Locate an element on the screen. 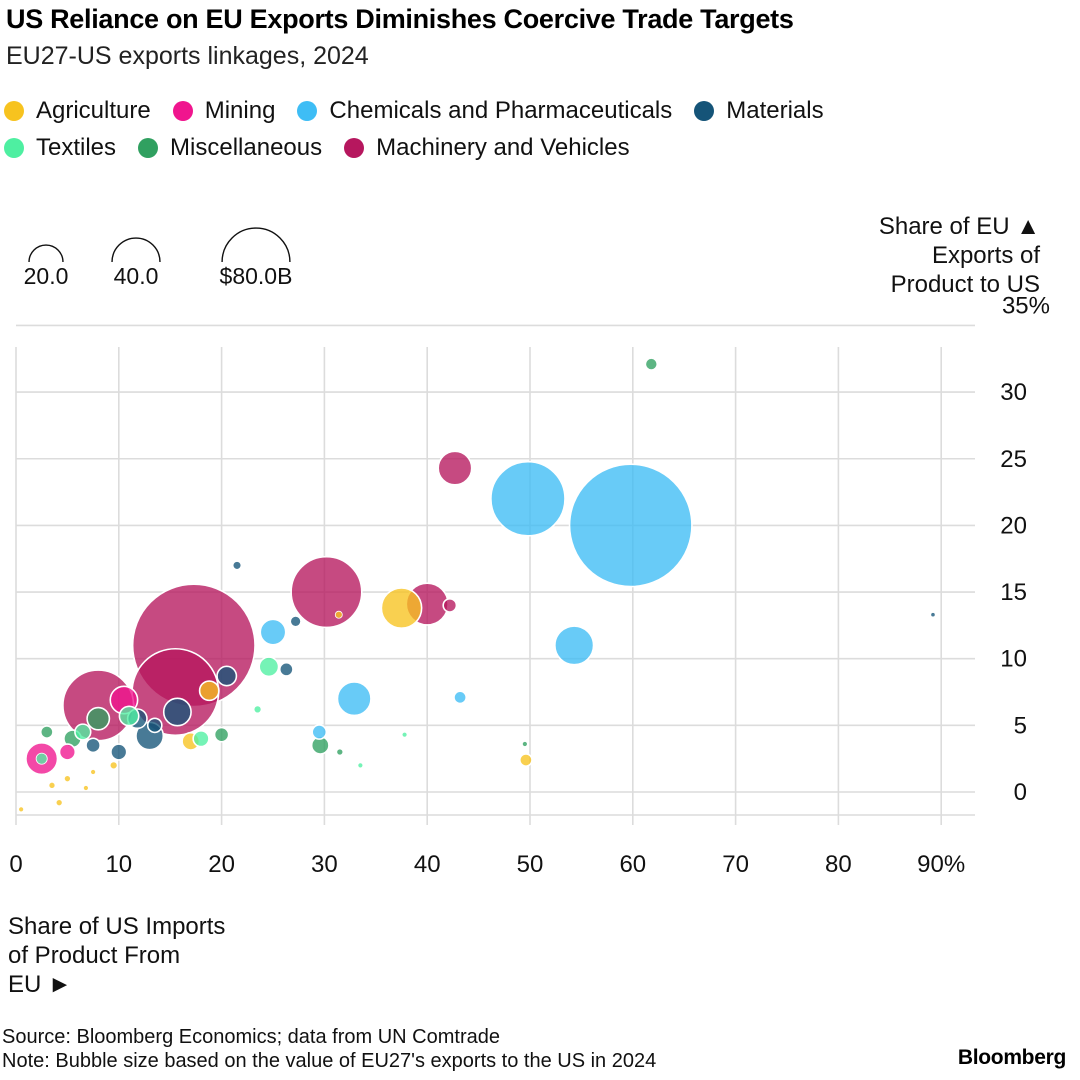 This screenshot has width=1080, height=1080. y-tick-label: 15 is located at coordinates (1013, 592).